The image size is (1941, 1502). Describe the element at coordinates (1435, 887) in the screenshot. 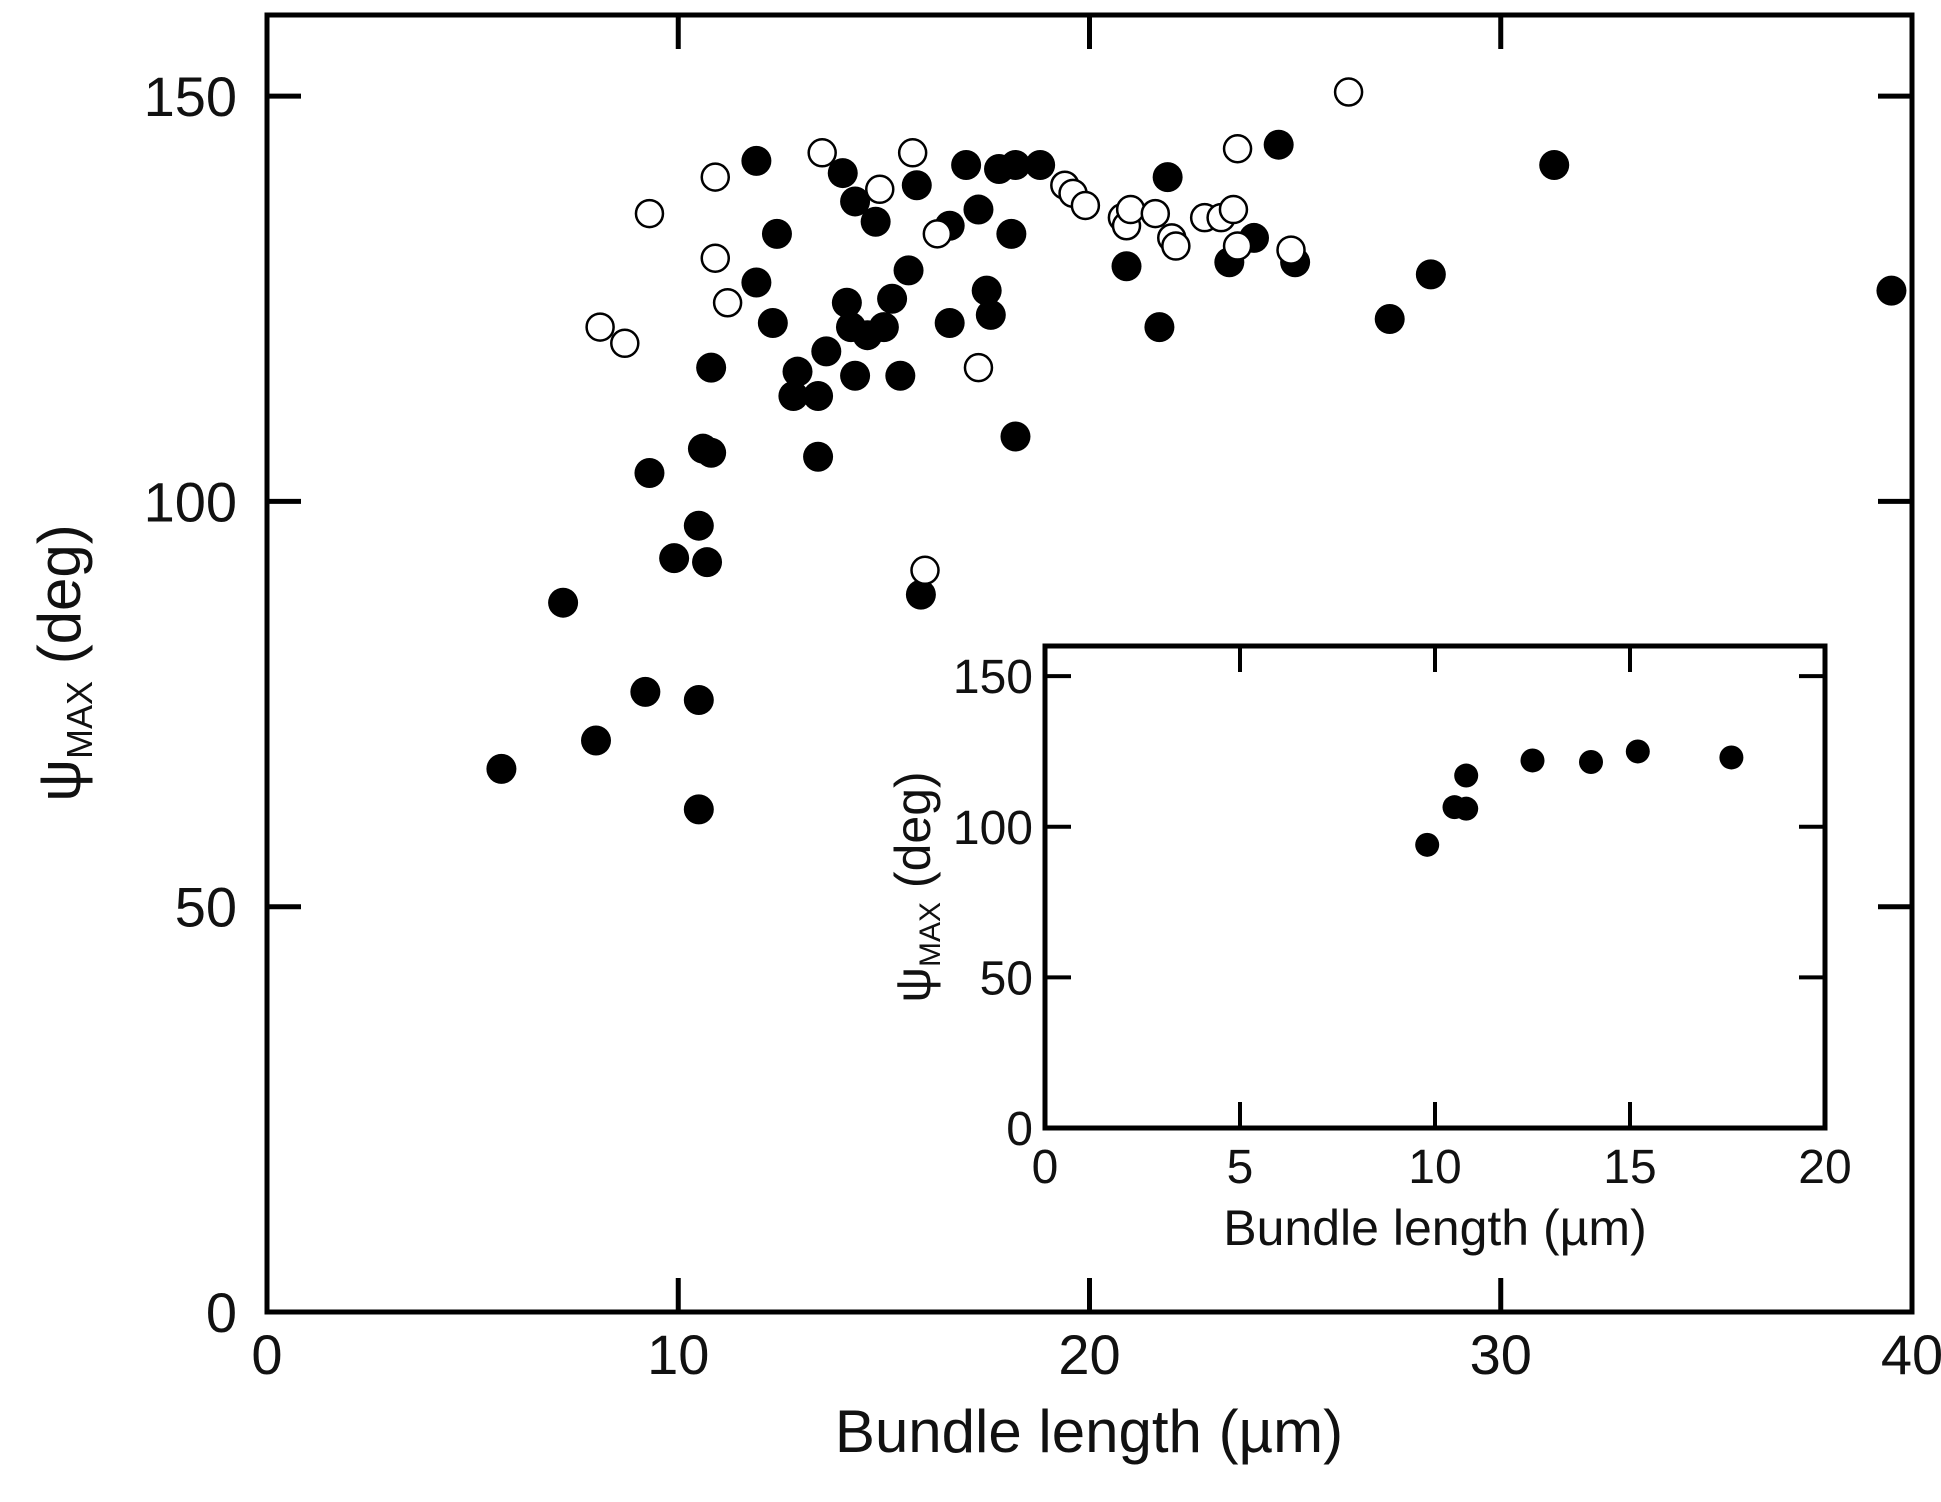

I see `inset-background` at that location.